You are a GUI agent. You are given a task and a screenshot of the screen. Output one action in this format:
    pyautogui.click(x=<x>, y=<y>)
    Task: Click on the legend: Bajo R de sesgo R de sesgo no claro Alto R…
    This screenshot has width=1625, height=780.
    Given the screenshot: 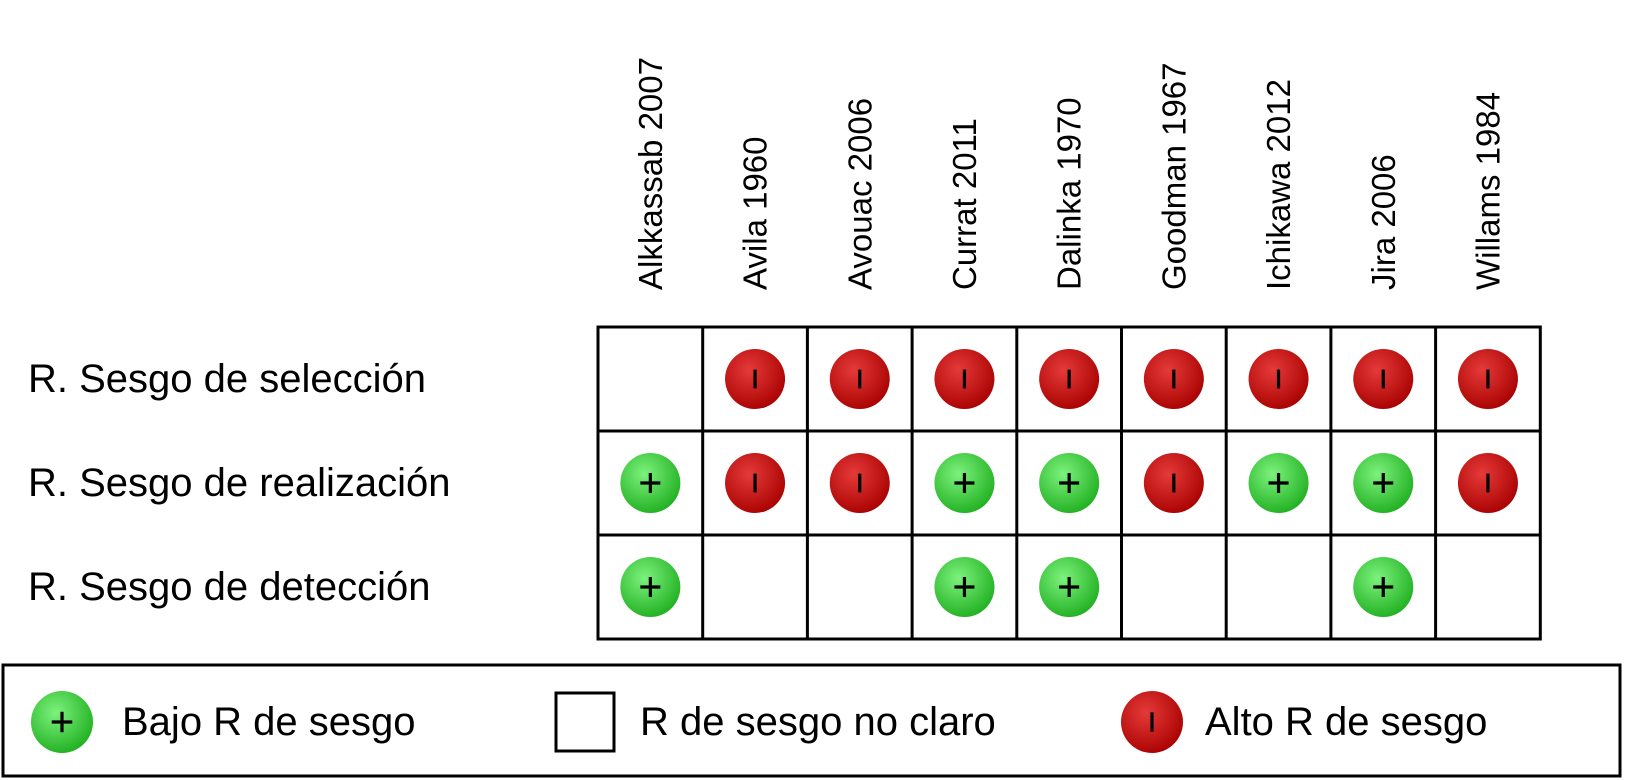 What is the action you would take?
    pyautogui.click(x=811, y=720)
    